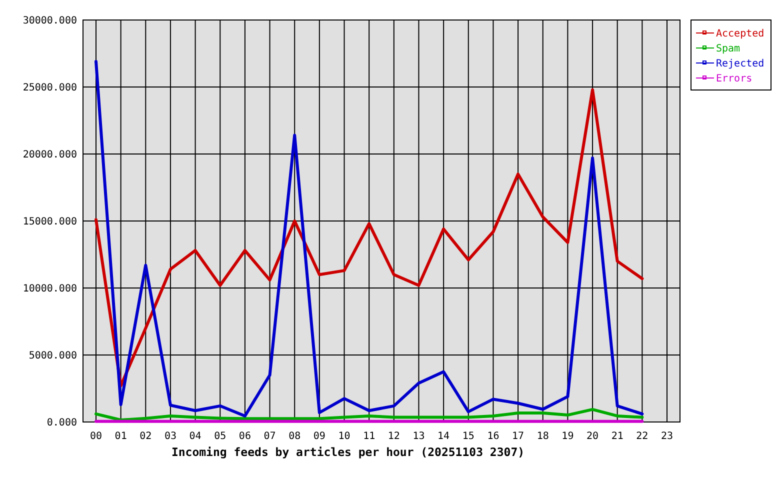 The width and height of the screenshot is (780, 480). I want to click on y-tick-label: 5000.000, so click(52, 356).